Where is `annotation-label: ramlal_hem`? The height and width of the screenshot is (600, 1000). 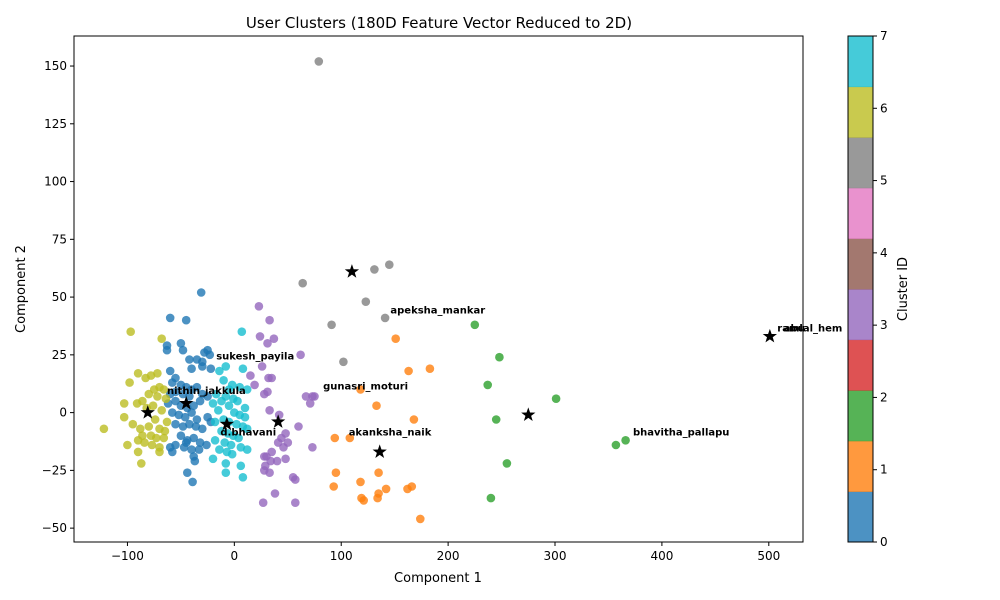 annotation-label: ramlal_hem is located at coordinates (809, 329).